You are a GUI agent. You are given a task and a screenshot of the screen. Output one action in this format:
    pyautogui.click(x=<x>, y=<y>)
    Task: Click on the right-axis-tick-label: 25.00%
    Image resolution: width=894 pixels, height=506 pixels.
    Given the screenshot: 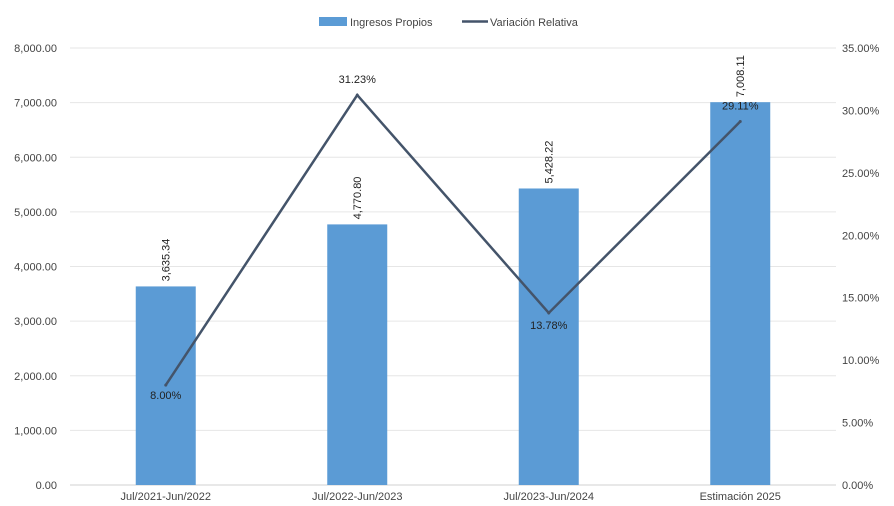 What is the action you would take?
    pyautogui.click(x=861, y=174)
    